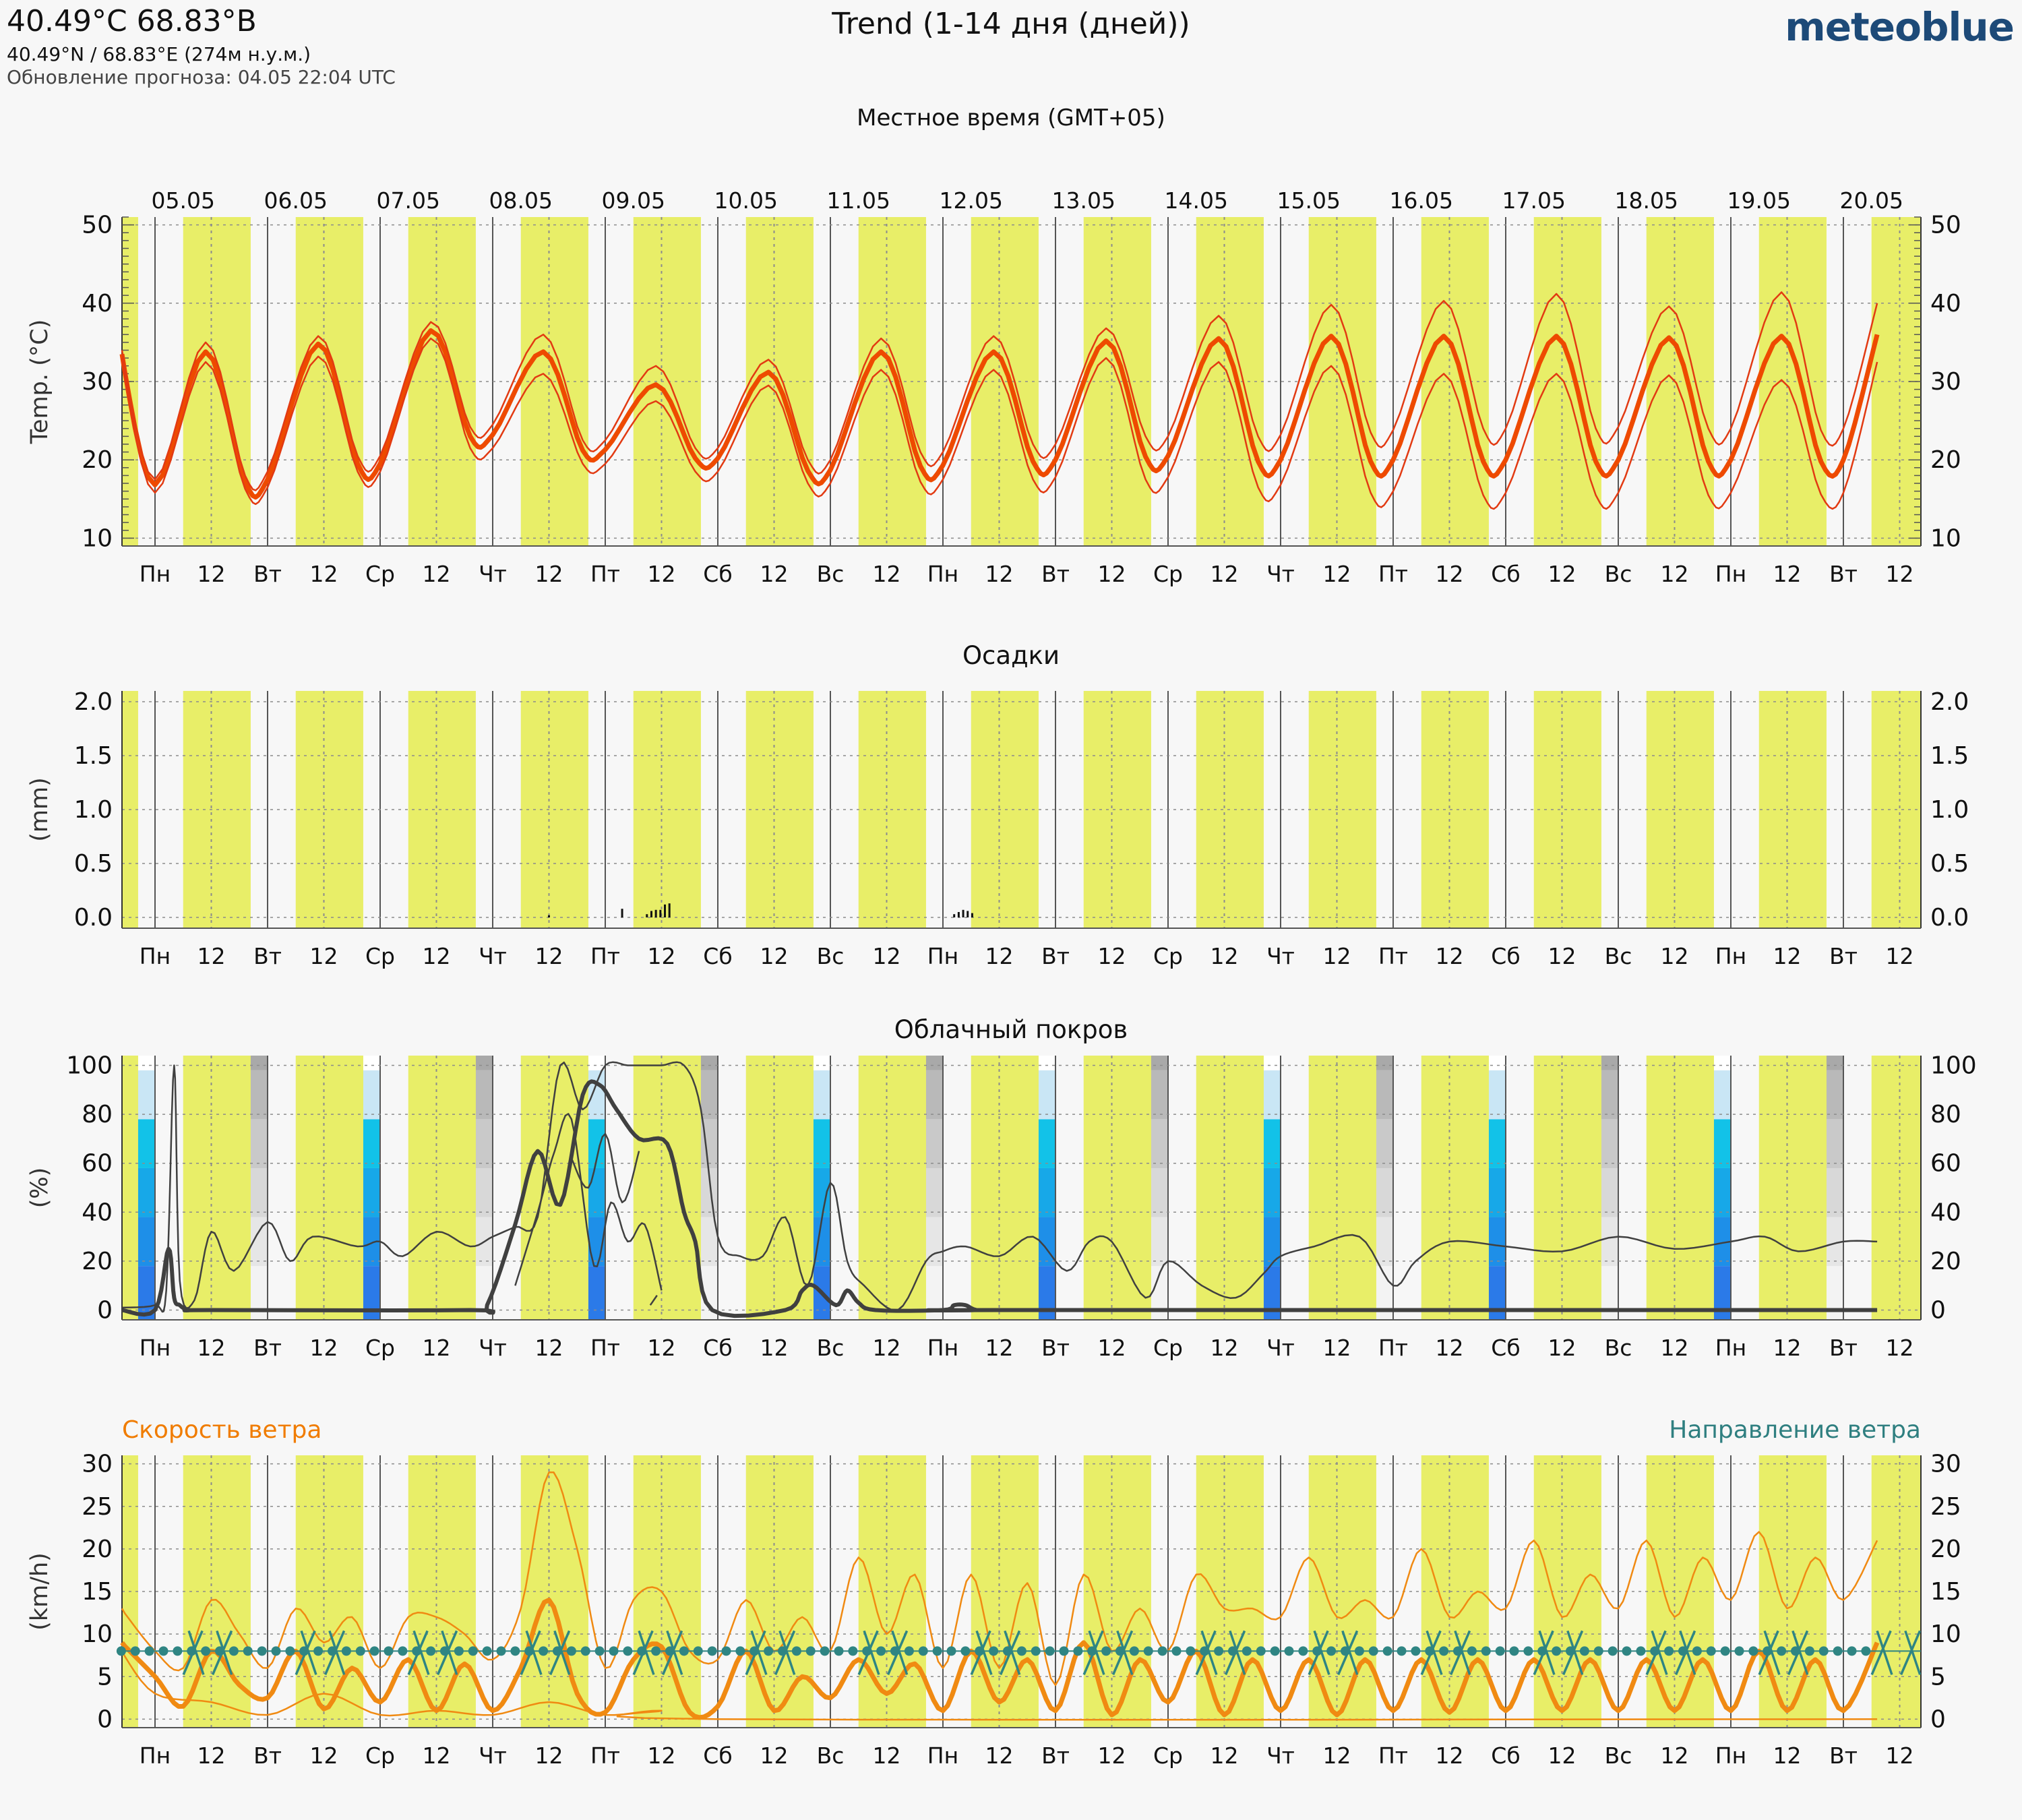 This screenshot has width=2022, height=1820. Describe the element at coordinates (1309, 200) in the screenshot. I see `date-label: 15.05` at that location.